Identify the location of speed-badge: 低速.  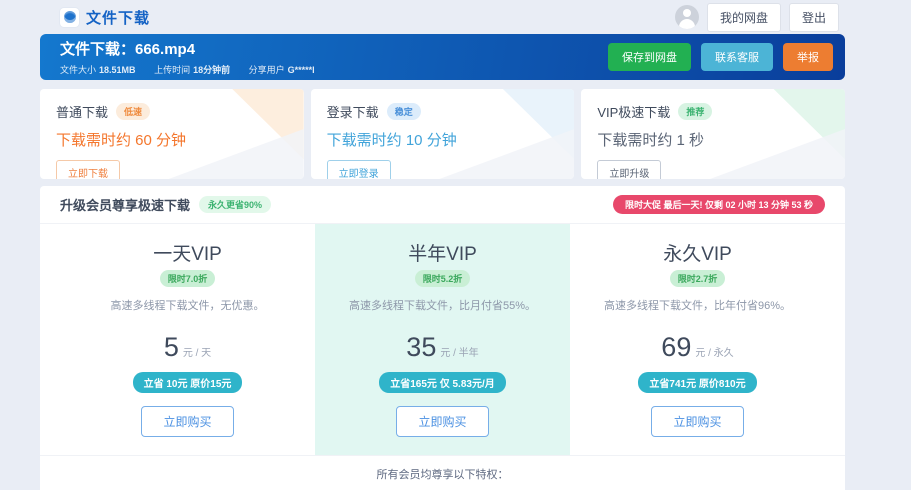
(133, 111).